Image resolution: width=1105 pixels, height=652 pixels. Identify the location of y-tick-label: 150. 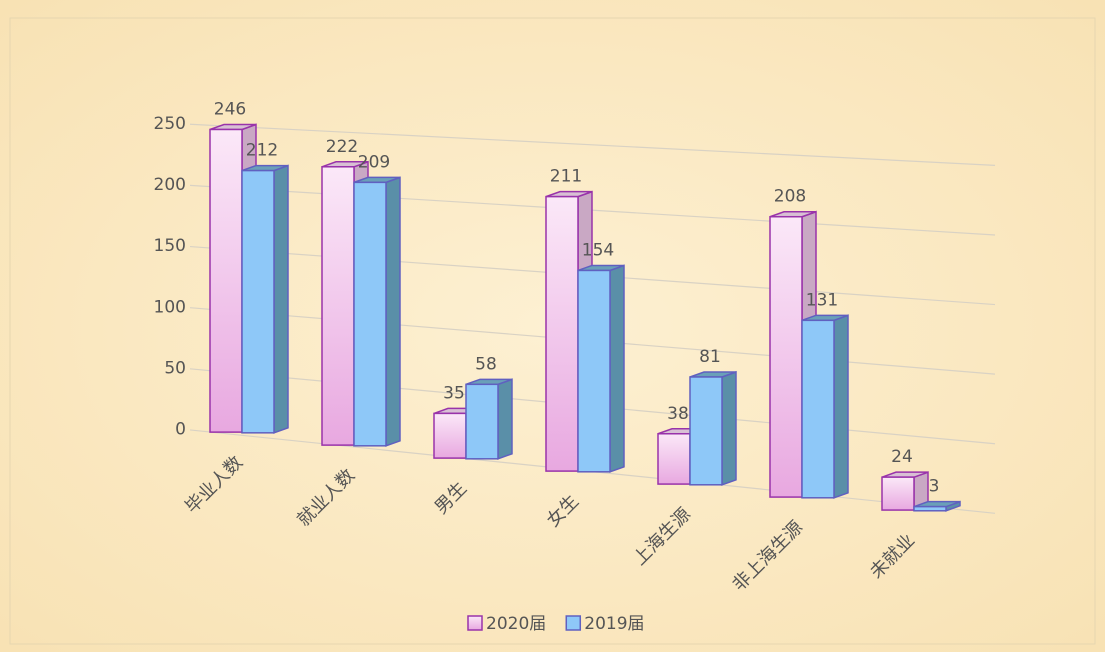
(170, 246).